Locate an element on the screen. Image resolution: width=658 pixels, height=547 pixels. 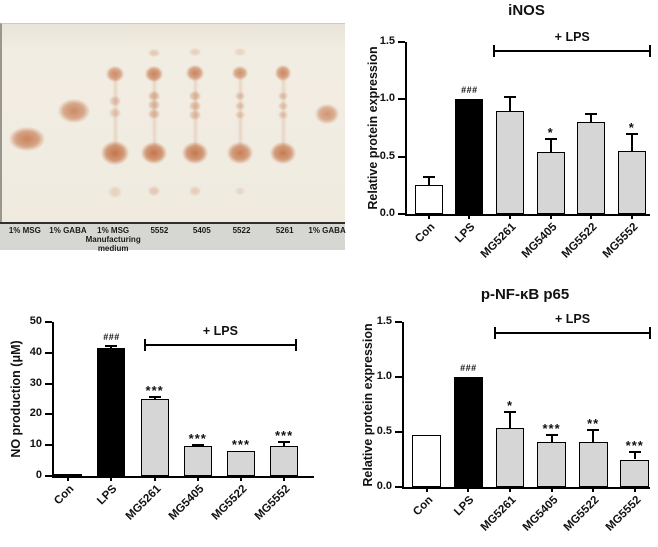
y-tick-label: 40 is located at coordinates (35, 351).